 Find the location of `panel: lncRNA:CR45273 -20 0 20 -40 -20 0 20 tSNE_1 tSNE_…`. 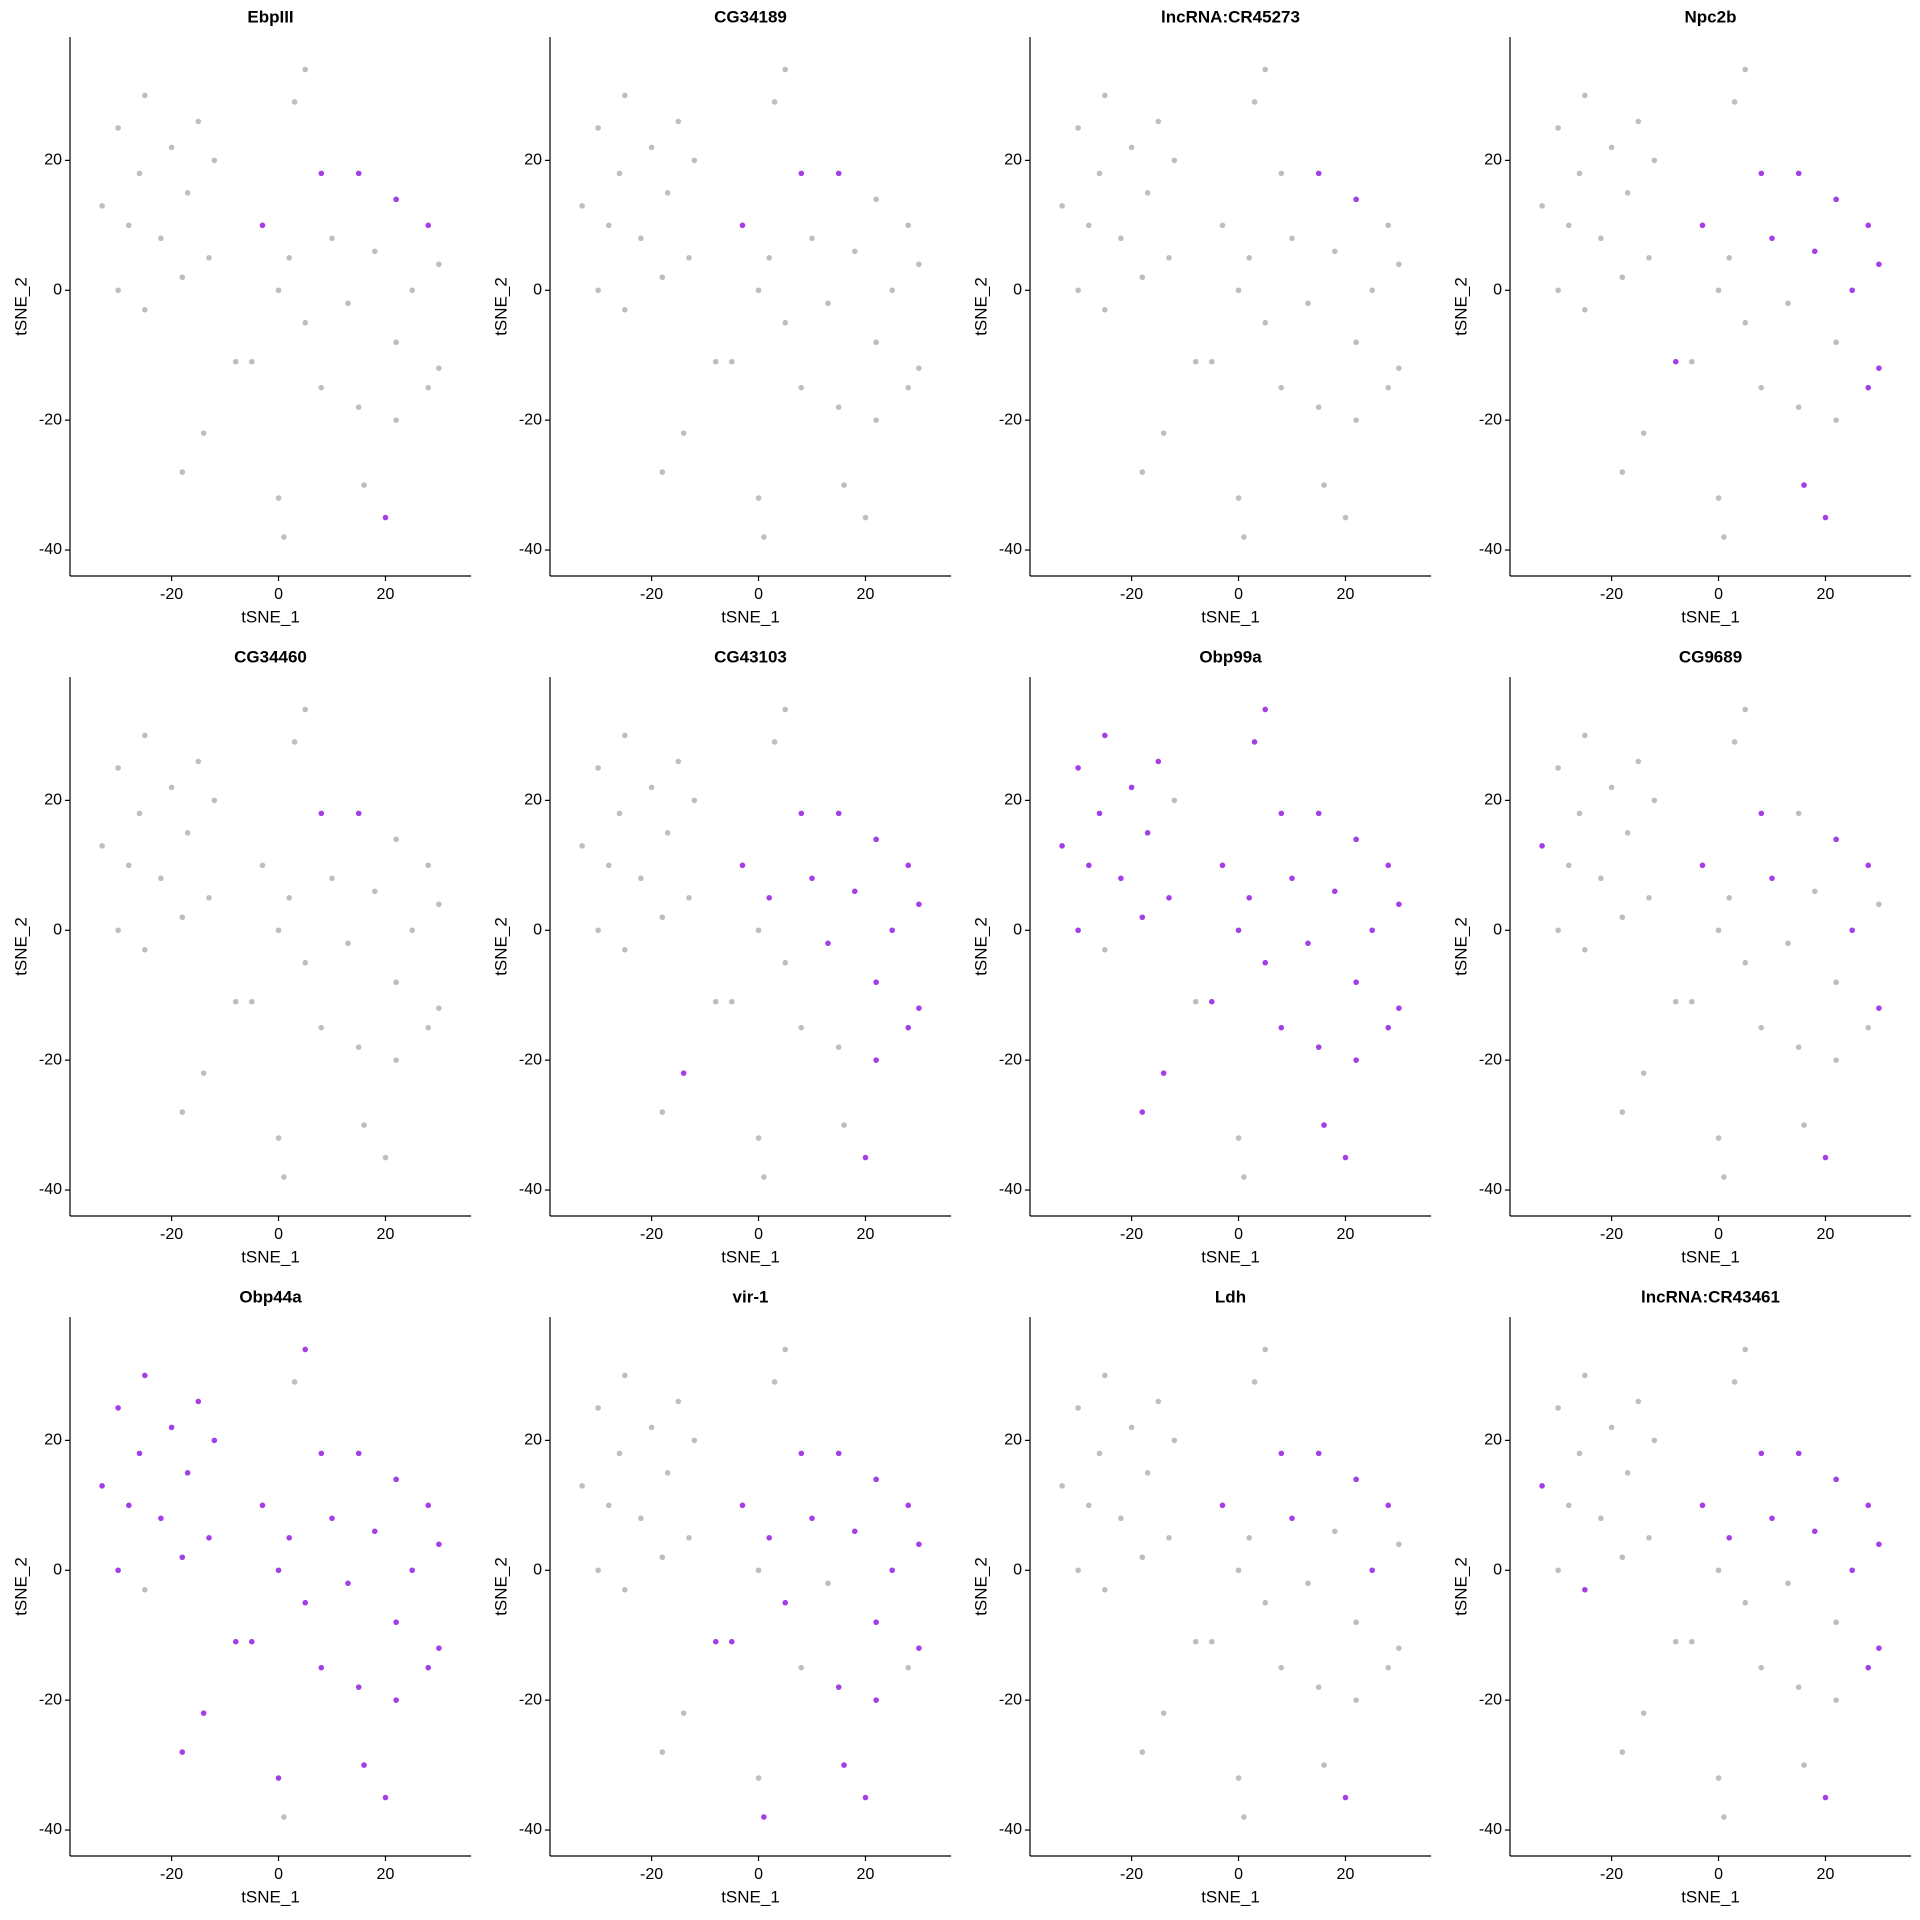

panel: lncRNA:CR45273 -20 0 20 -40 -20 0 20 tSNE_1 tSNE_… is located at coordinates (1201, 316).